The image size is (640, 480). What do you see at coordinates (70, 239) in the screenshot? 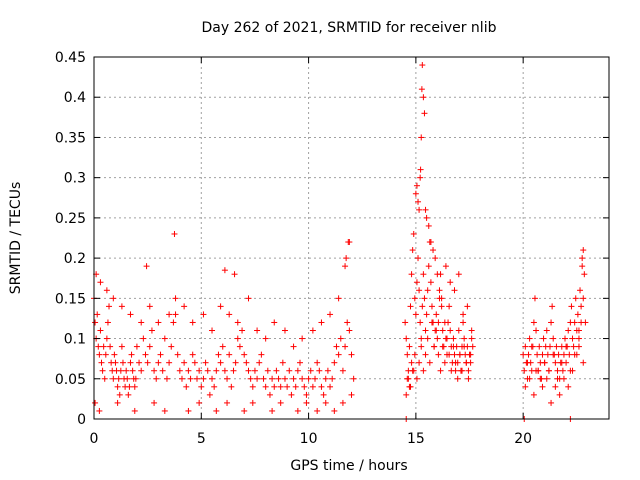
I see `y-tick-labels: 0 0.05 0.1 0.15 0.2 0.25 0.3 0.35 0.4 0.45` at bounding box center [70, 239].